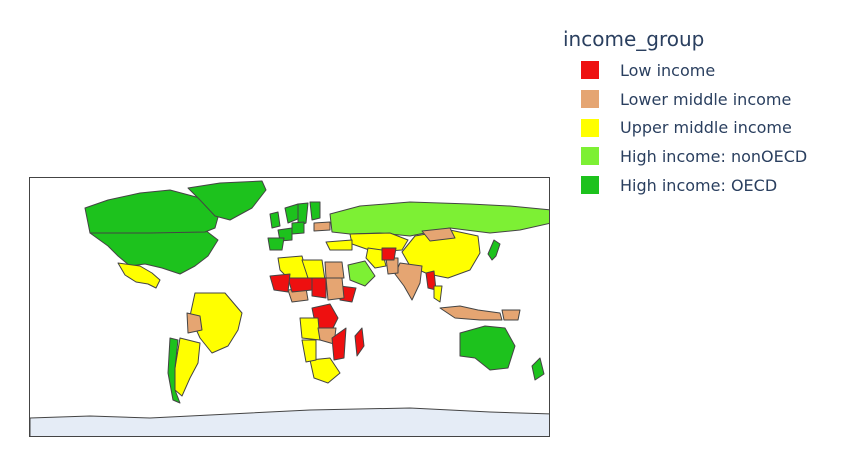 This screenshot has height=469, width=858. Describe the element at coordinates (325, 370) in the screenshot. I see `country-south-africa` at that location.